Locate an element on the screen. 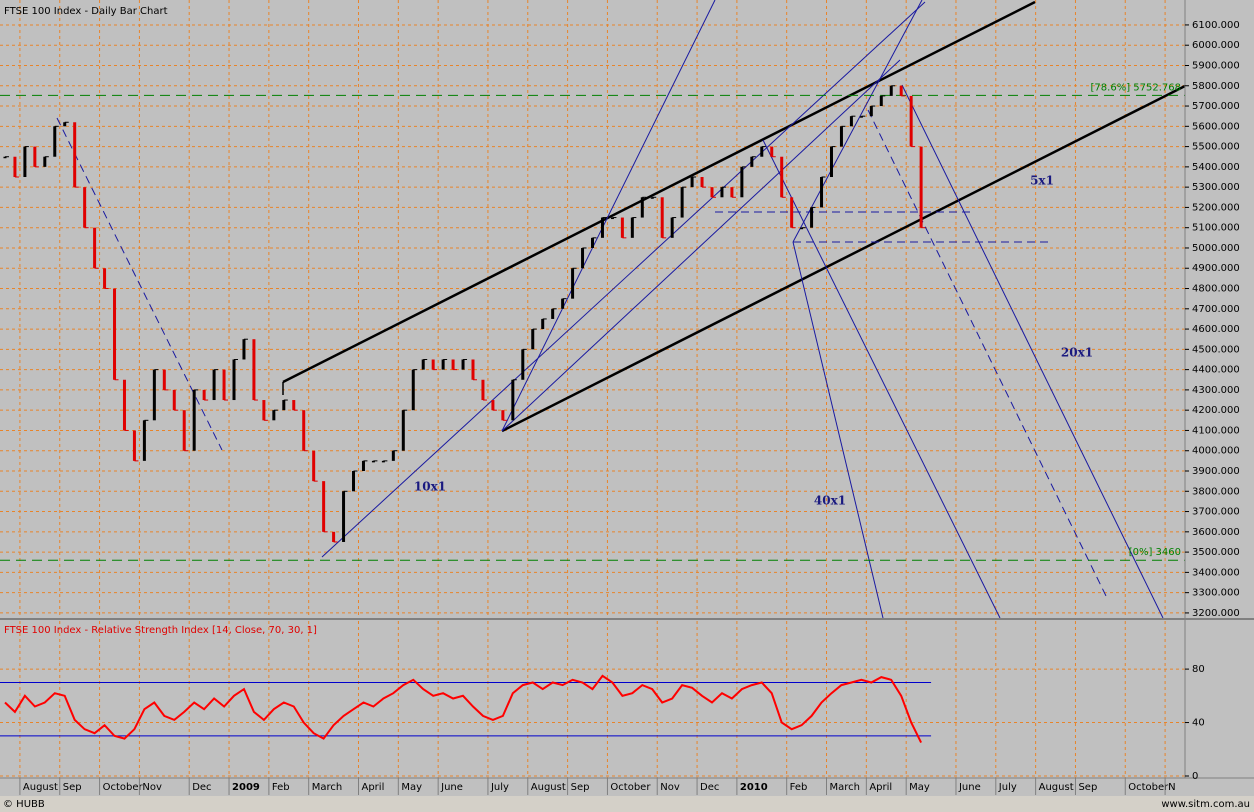 The image size is (1254, 812). y-tick-label: 4500.000 is located at coordinates (1216, 349).